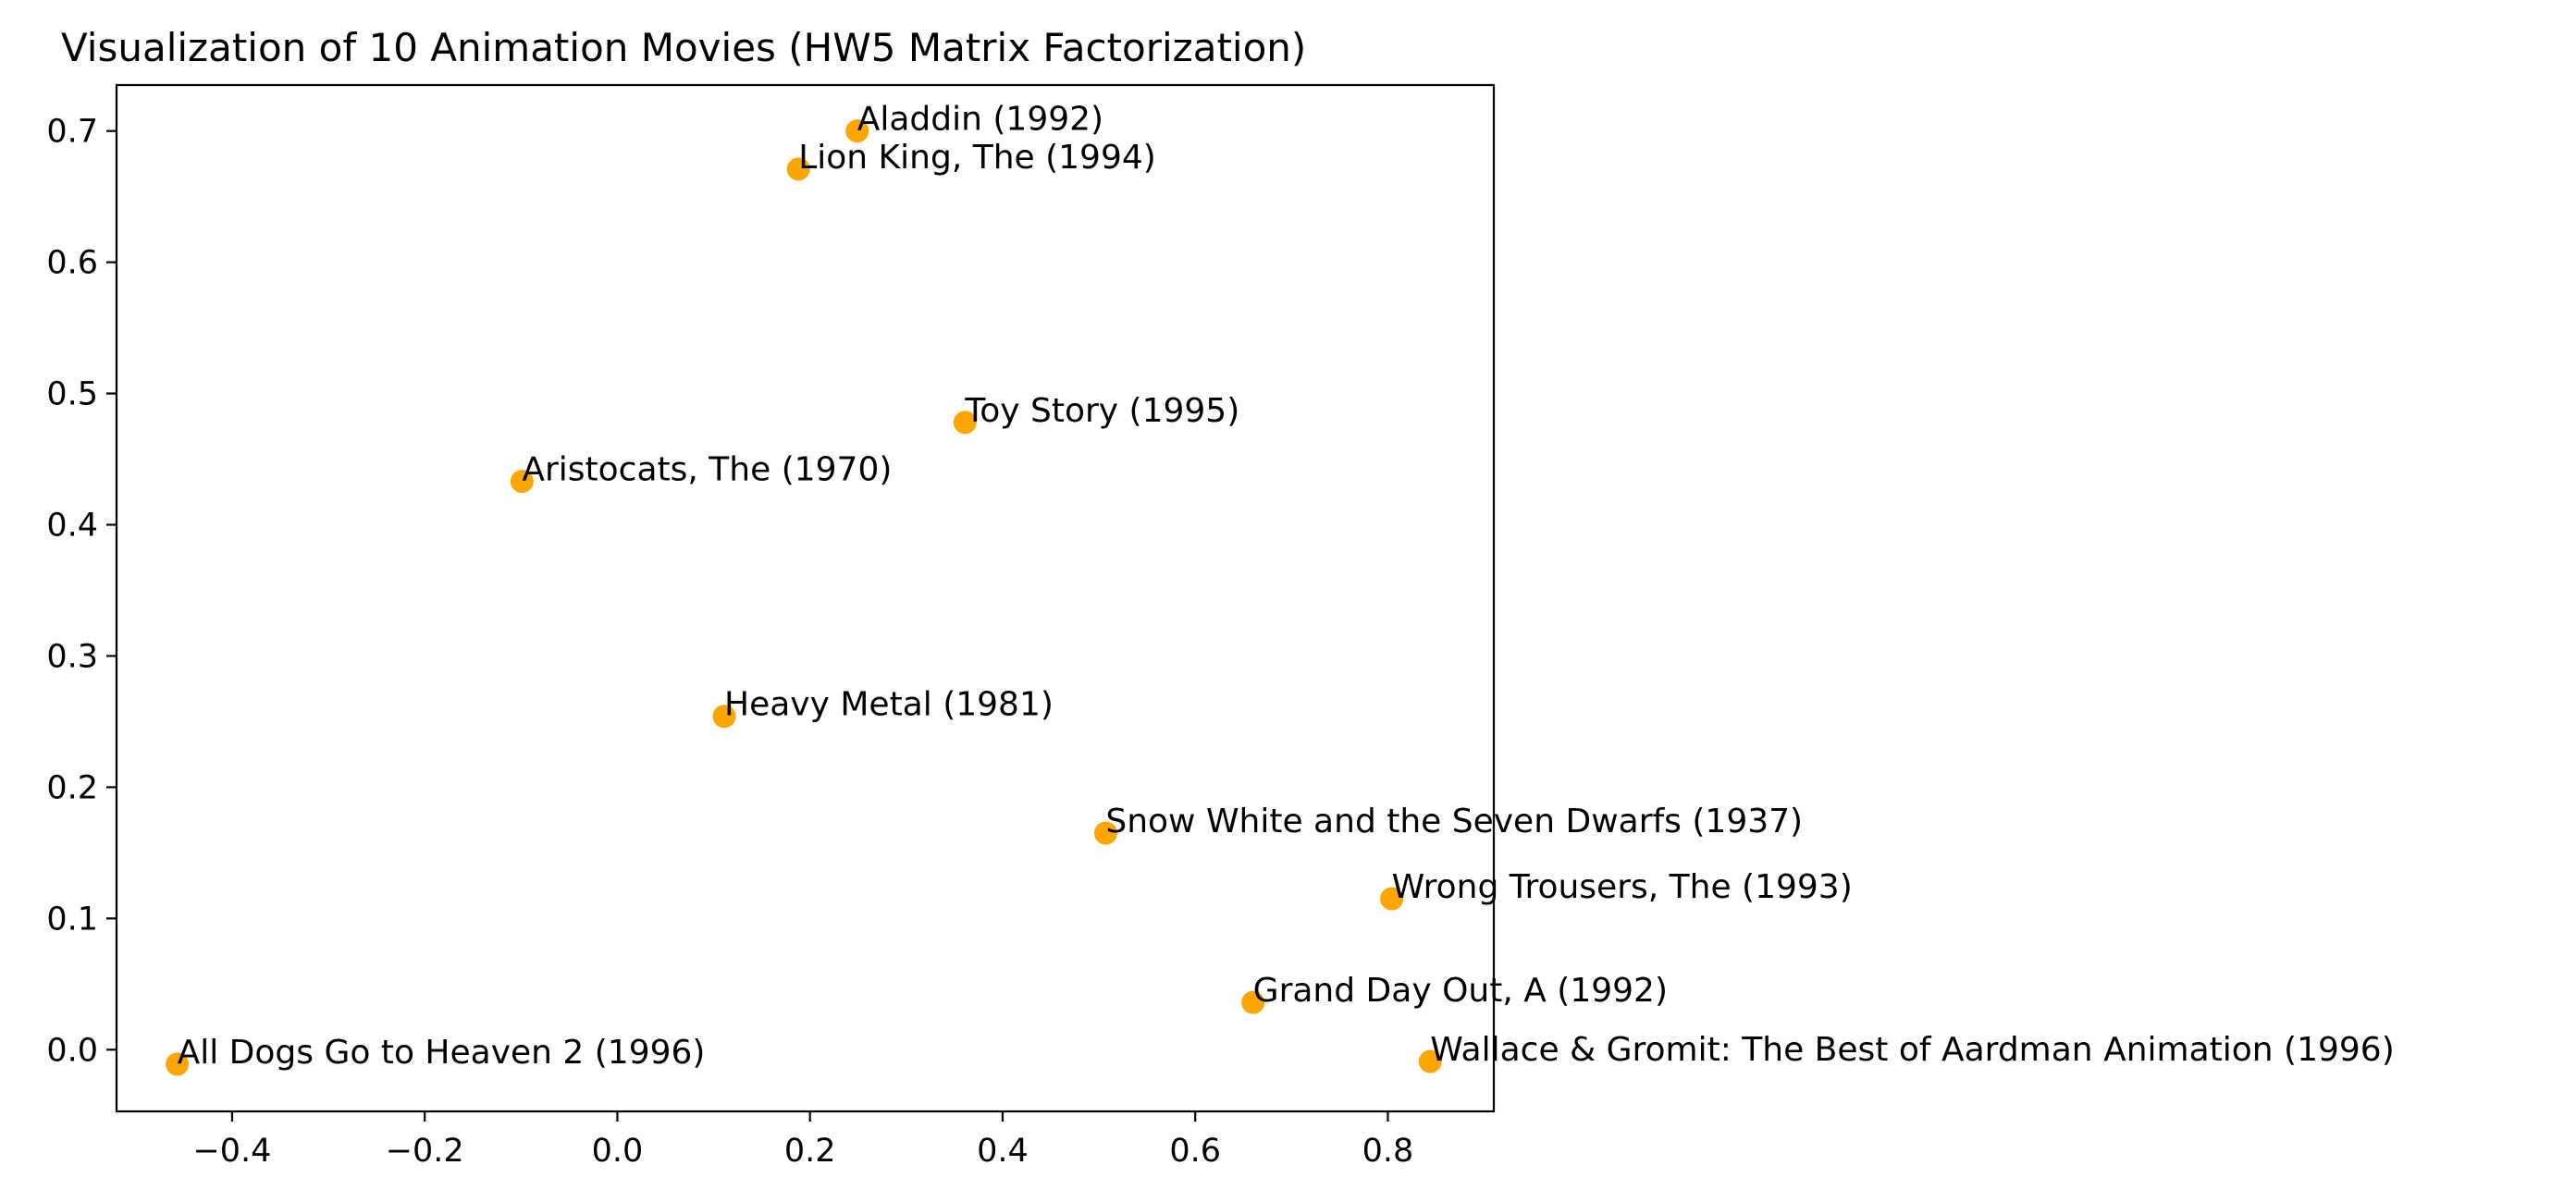 The width and height of the screenshot is (2576, 1202). What do you see at coordinates (425, 1151) in the screenshot?
I see `x-tick-label: −0.2` at bounding box center [425, 1151].